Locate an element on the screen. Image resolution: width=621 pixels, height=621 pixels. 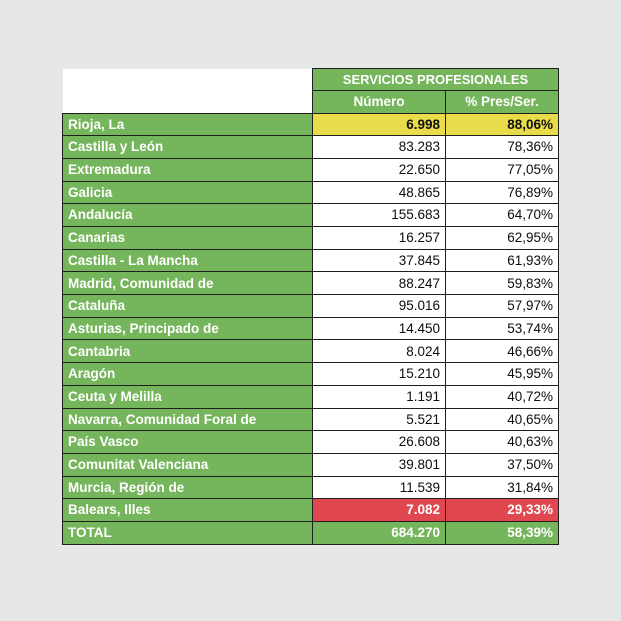
pct-cell: 59,83% is located at coordinates (502, 283).